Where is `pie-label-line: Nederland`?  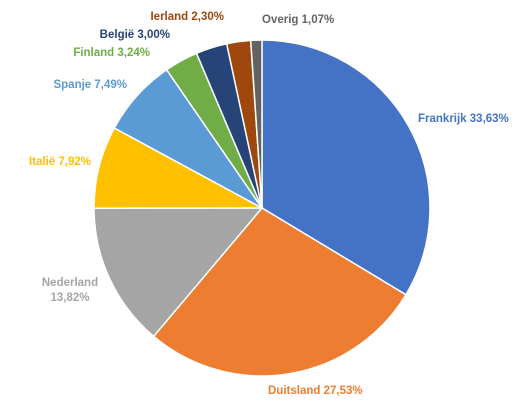 pie-label-line: Nederland is located at coordinates (70, 283).